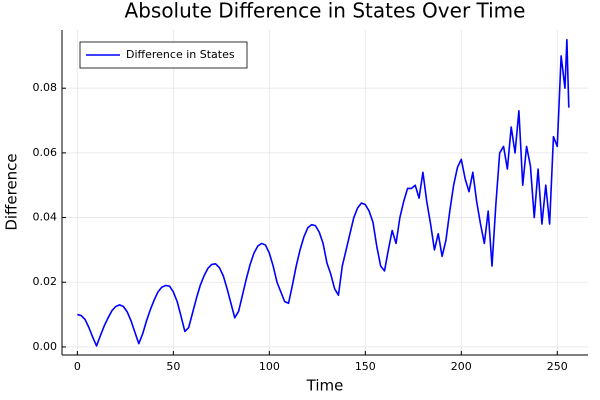  I want to click on x-tick-label: 200, so click(461, 366).